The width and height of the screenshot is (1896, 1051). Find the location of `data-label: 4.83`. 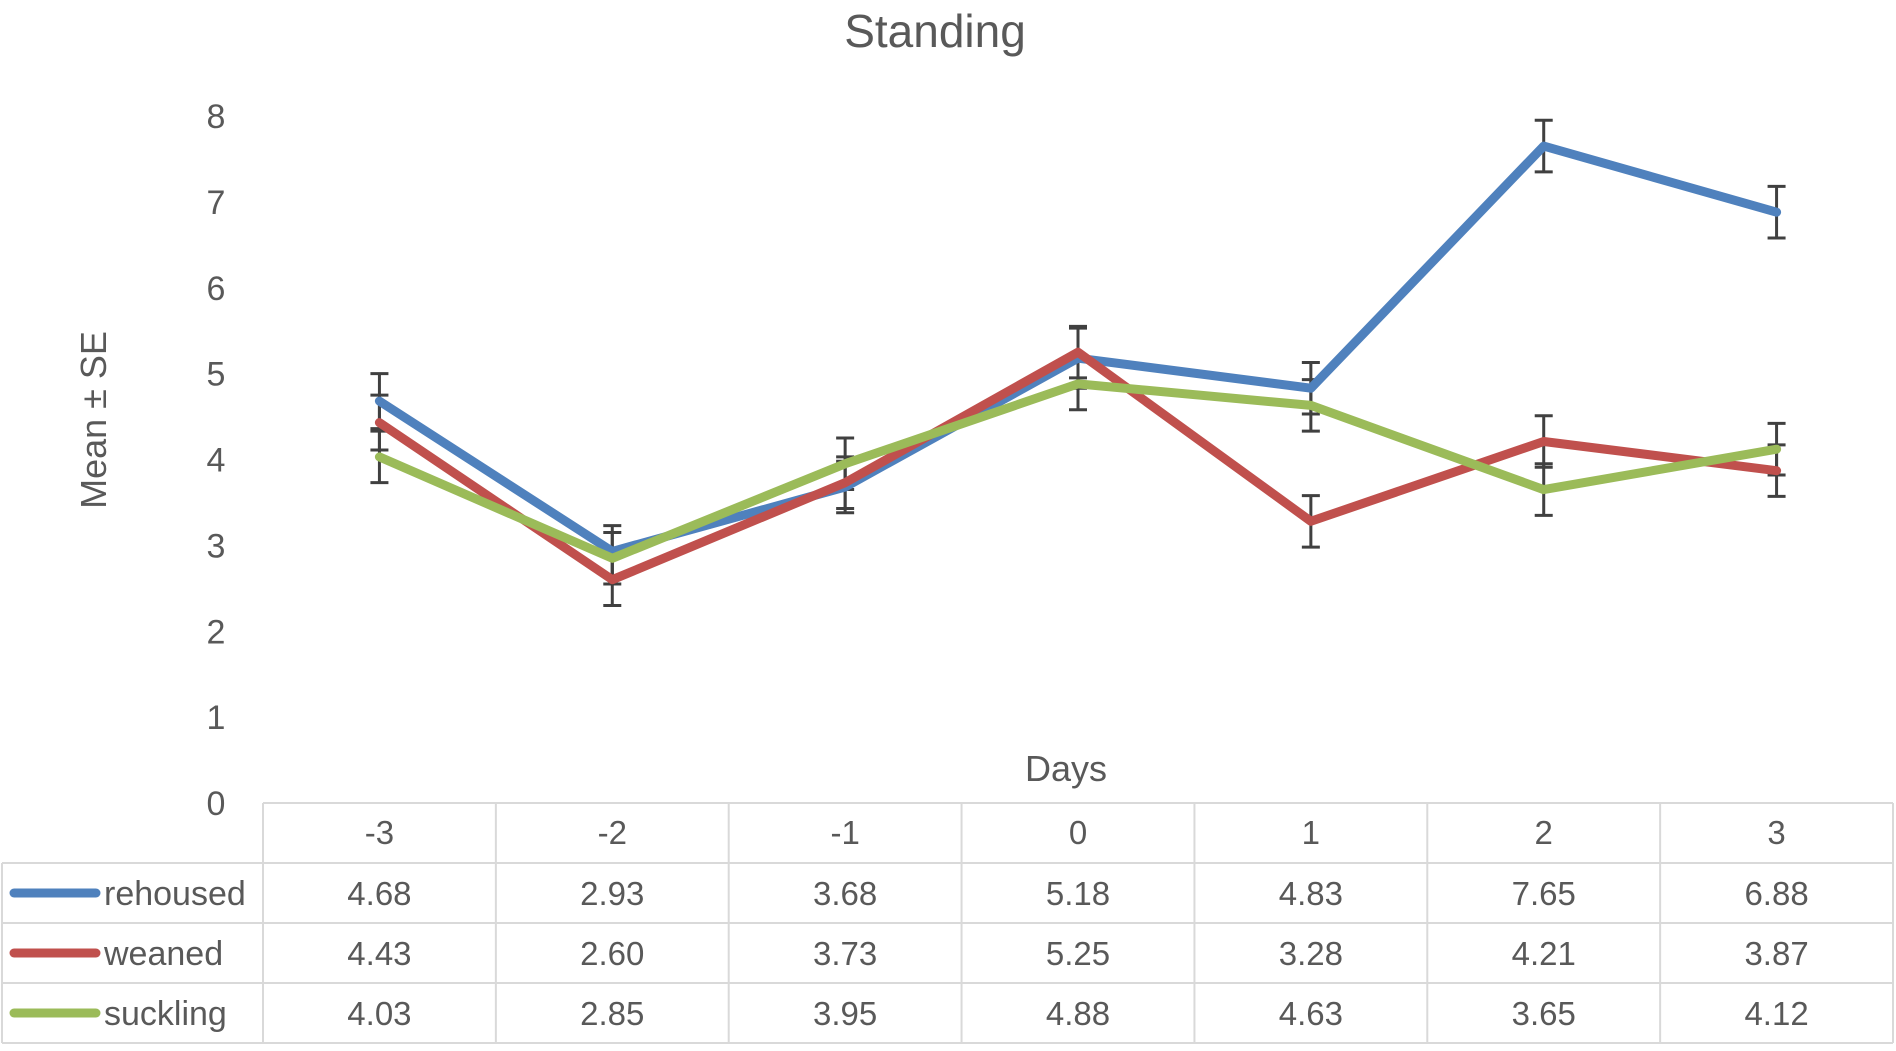

data-label: 4.83 is located at coordinates (1311, 893).